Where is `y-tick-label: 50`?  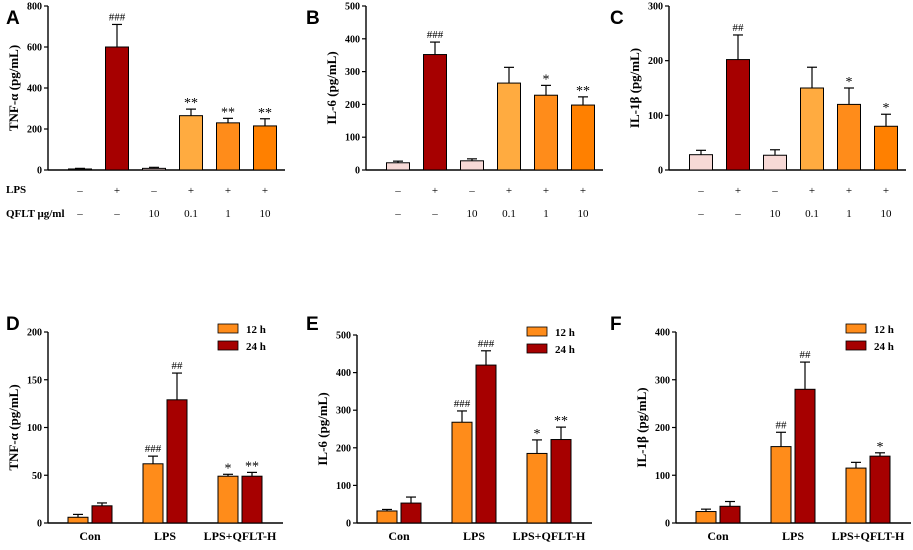
y-tick-label: 50 is located at coordinates (37, 476).